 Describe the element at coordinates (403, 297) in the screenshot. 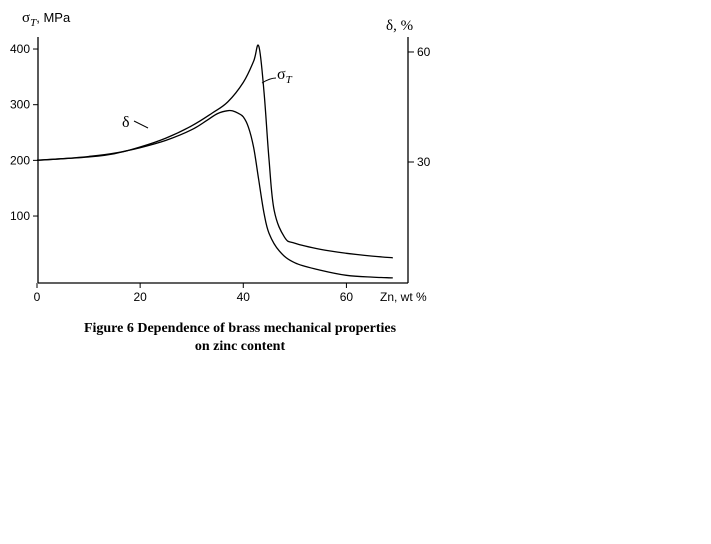

I see `x-axis-title: Zn, wt %` at that location.